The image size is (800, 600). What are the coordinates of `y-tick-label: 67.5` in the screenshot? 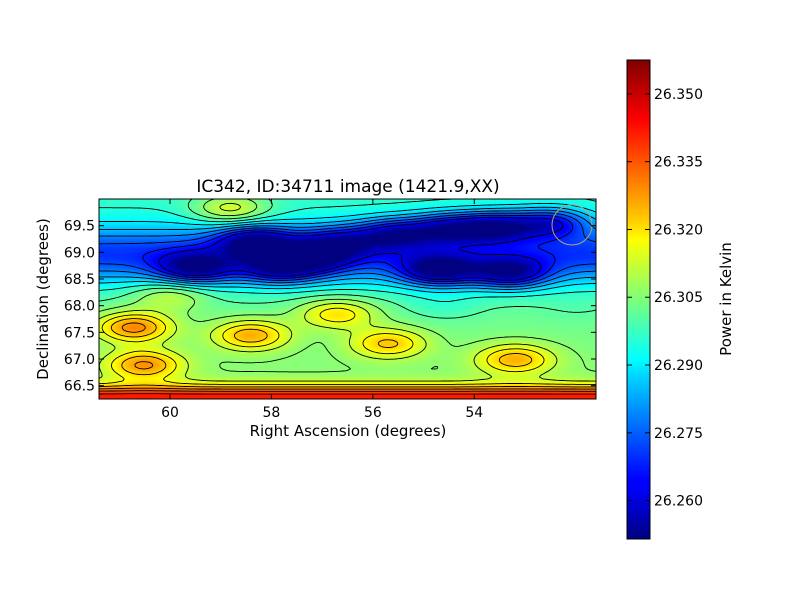 It's located at (79, 333).